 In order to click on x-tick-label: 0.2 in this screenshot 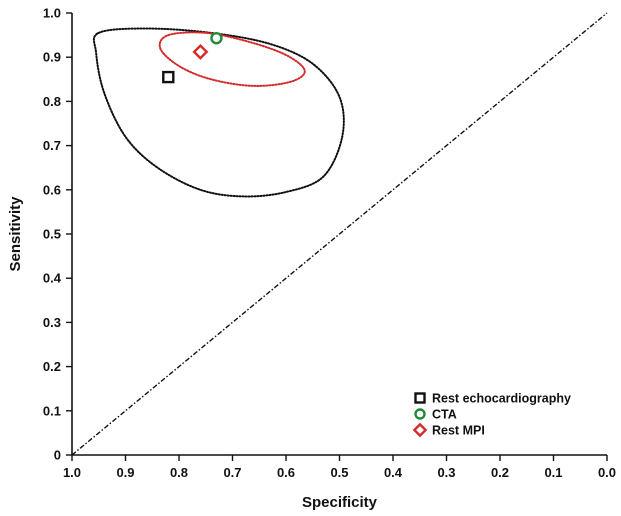, I will do `click(500, 472)`.